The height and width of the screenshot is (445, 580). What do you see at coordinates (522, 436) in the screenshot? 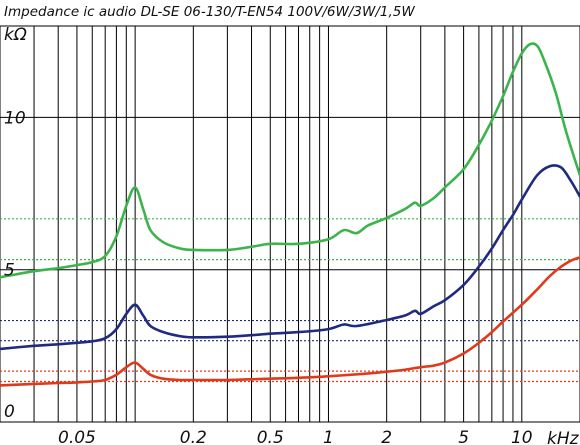
I see `x-tick-label: 10` at bounding box center [522, 436].